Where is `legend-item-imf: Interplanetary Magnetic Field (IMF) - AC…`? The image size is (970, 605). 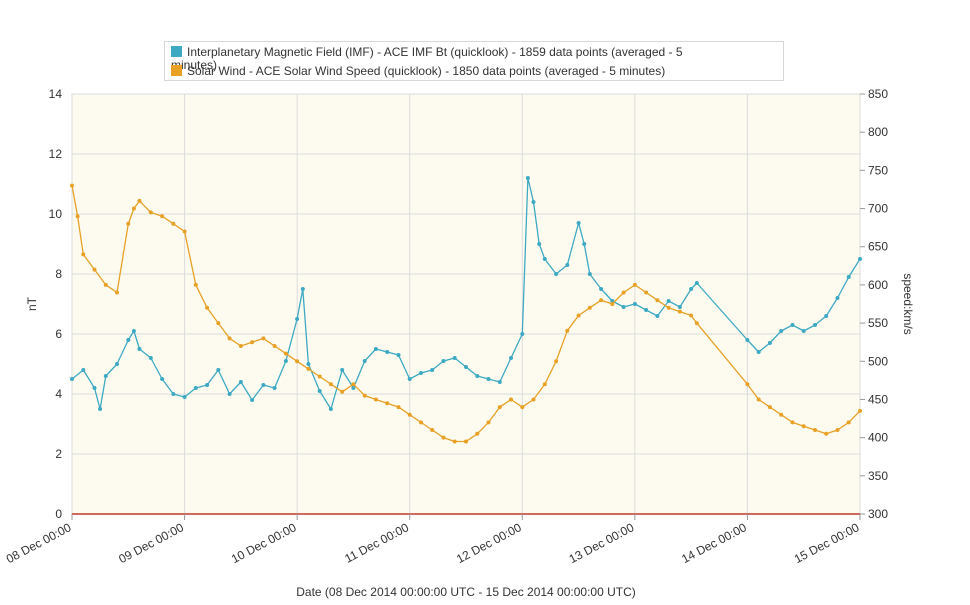 legend-item-imf: Interplanetary Magnetic Field (IMF) - AC… is located at coordinates (451, 59).